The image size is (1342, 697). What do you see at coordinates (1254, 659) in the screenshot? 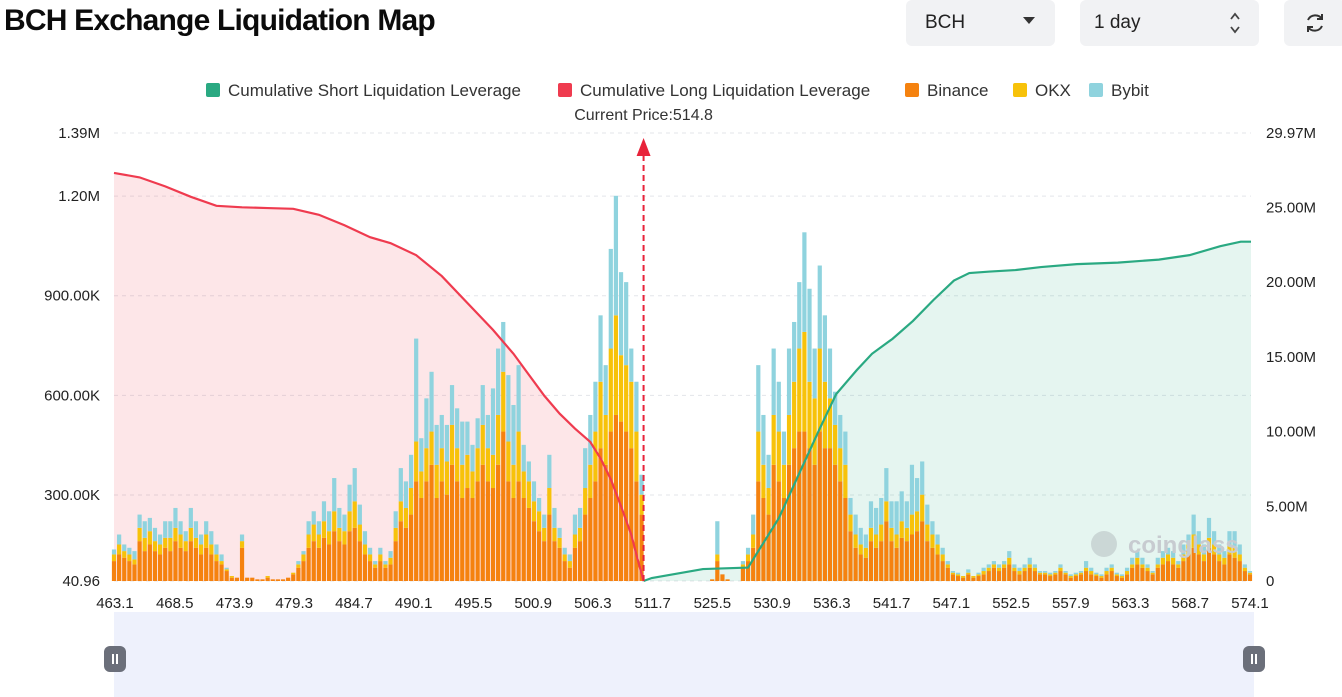
I see `range-slider-right-handle` at bounding box center [1254, 659].